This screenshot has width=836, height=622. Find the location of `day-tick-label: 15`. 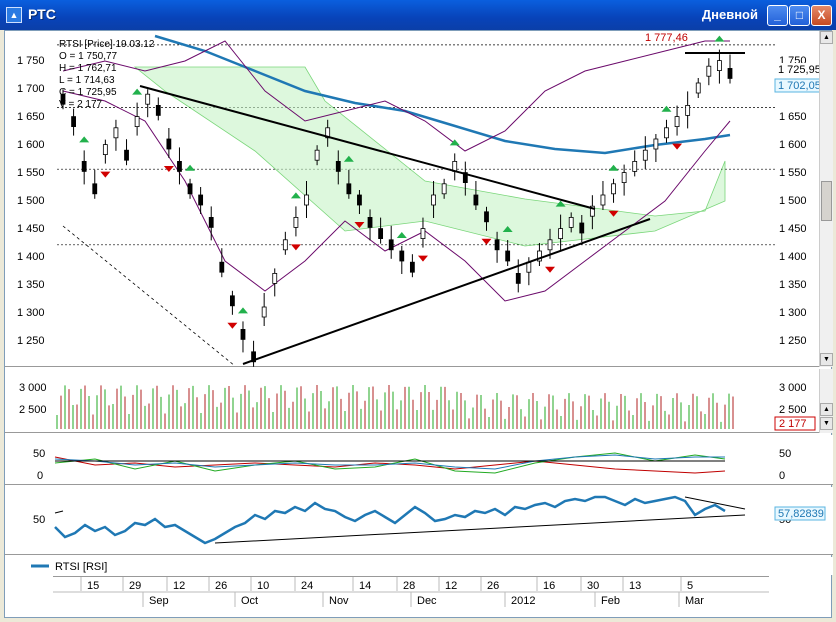

day-tick-label: 15 is located at coordinates (93, 586).